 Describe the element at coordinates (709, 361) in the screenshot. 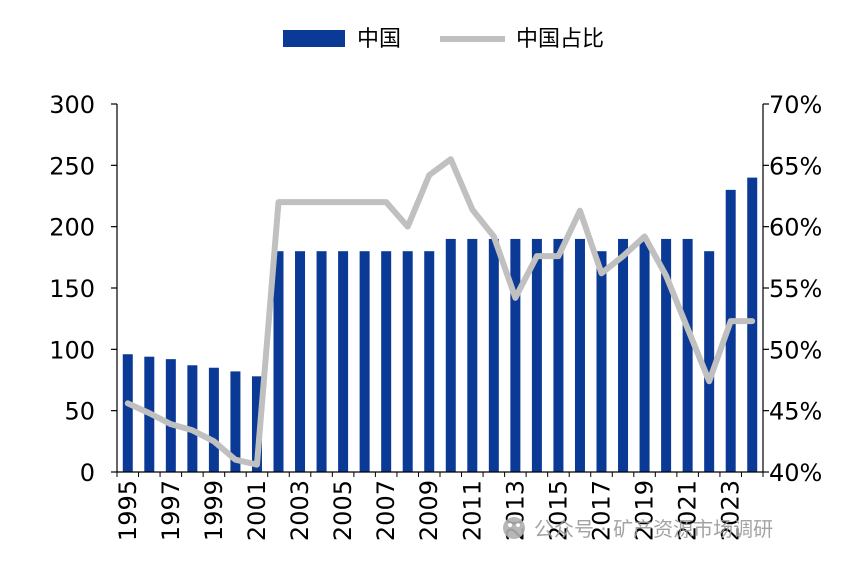

I see `bar-2022` at that location.